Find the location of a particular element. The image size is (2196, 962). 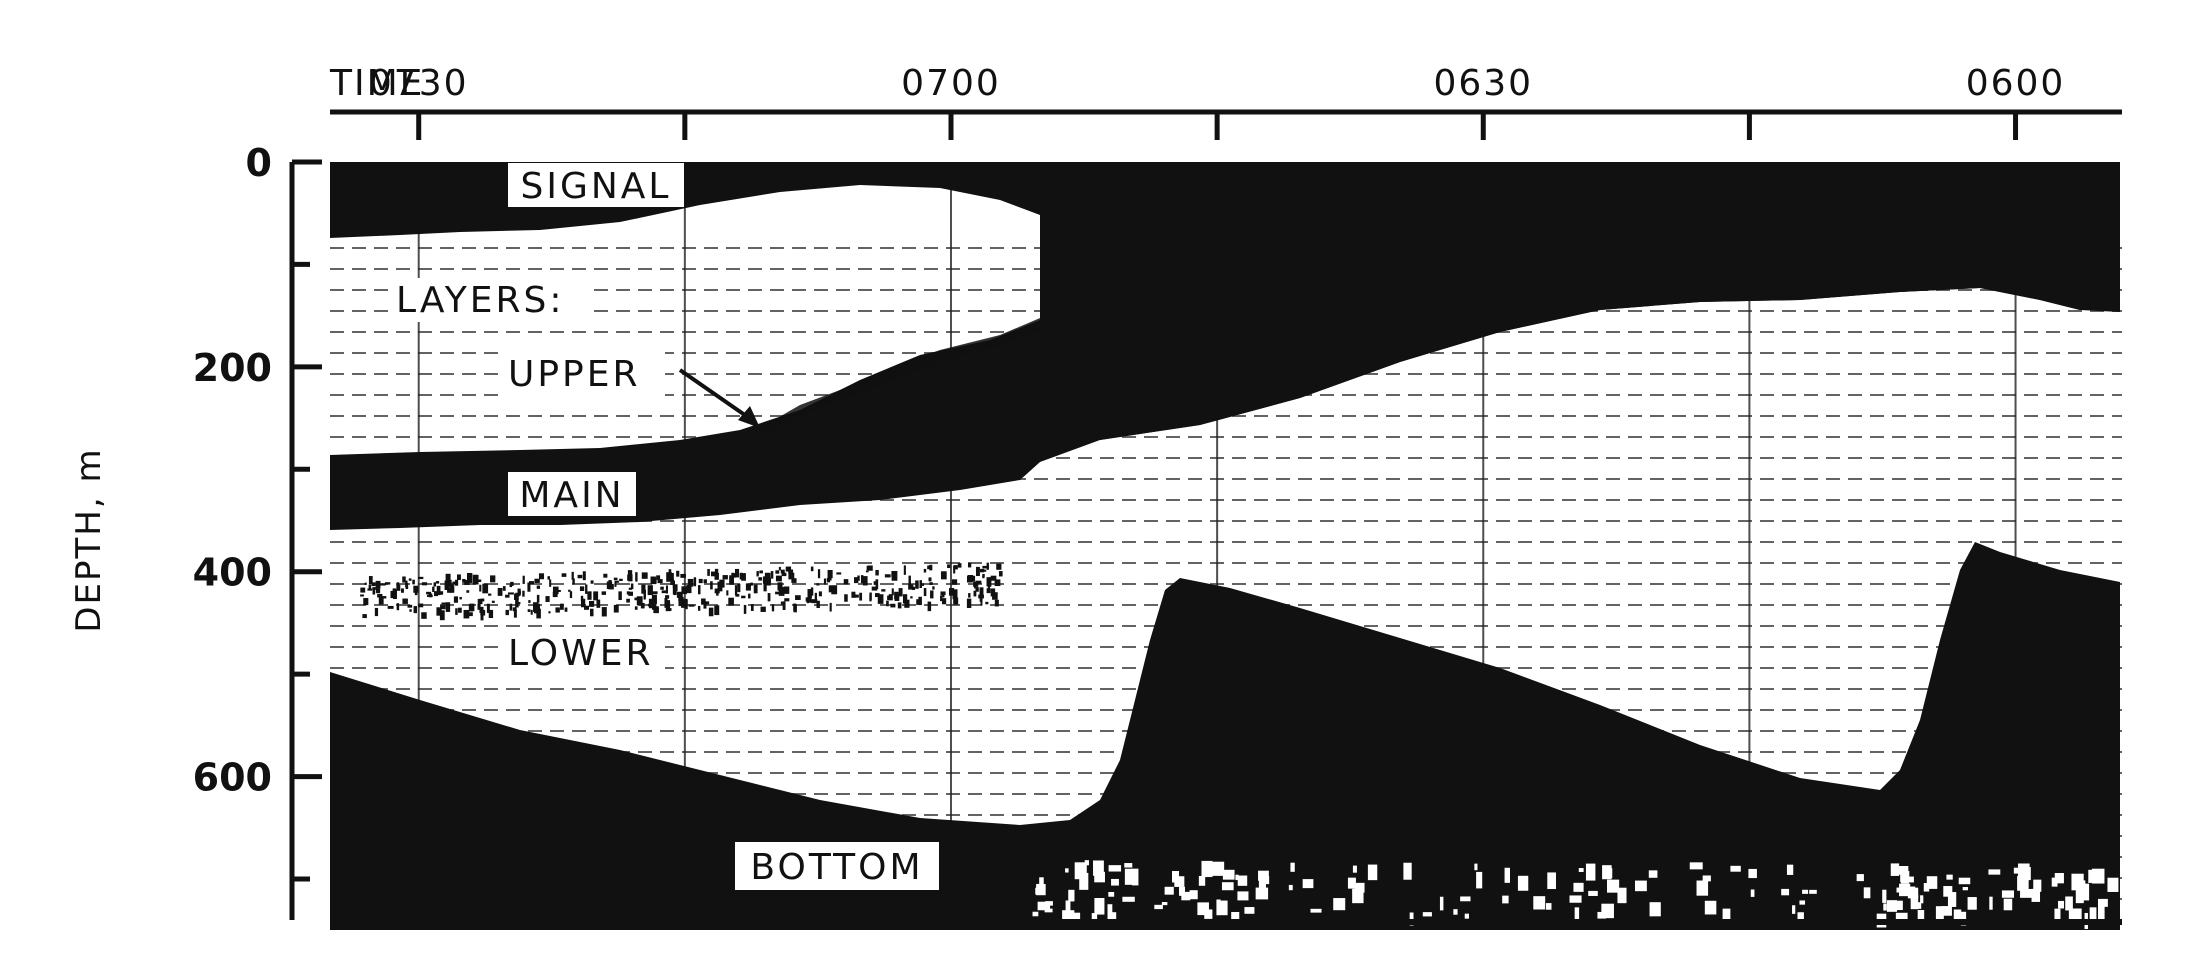

time-tick-label: 0730 is located at coordinates (419, 83).